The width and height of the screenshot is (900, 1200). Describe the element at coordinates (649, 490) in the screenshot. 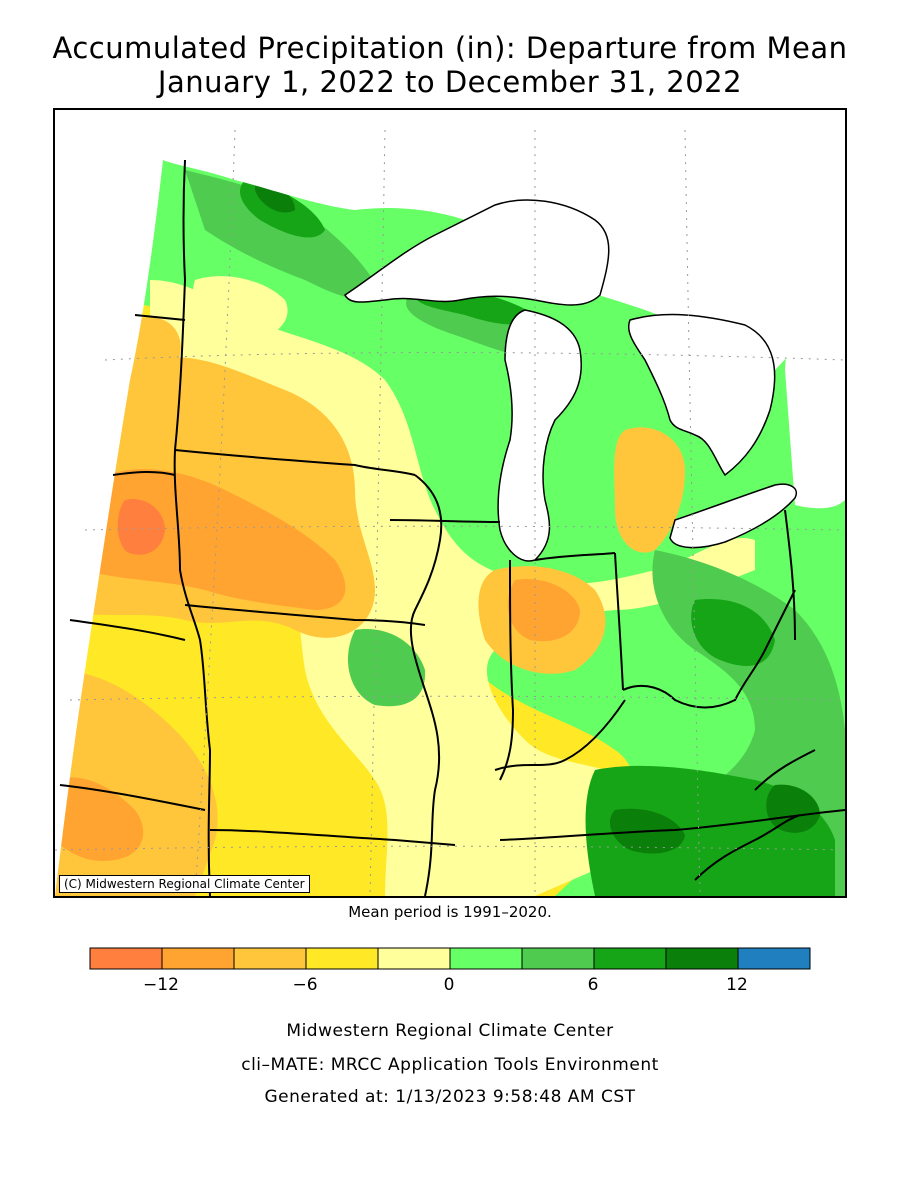

I see `dry-region-orange` at that location.